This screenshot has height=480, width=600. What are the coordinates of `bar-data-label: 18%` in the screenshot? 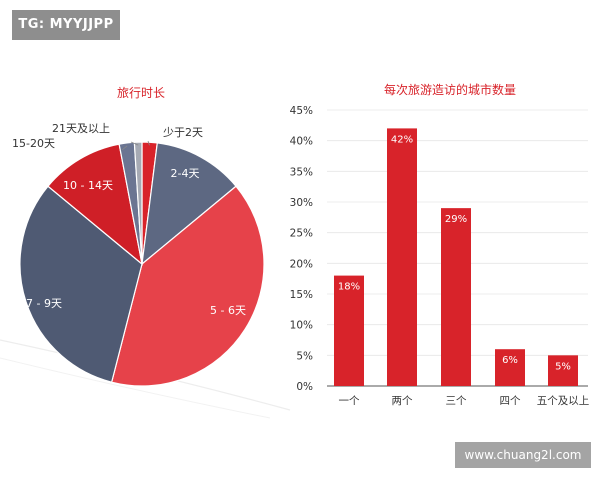 It's located at (349, 287).